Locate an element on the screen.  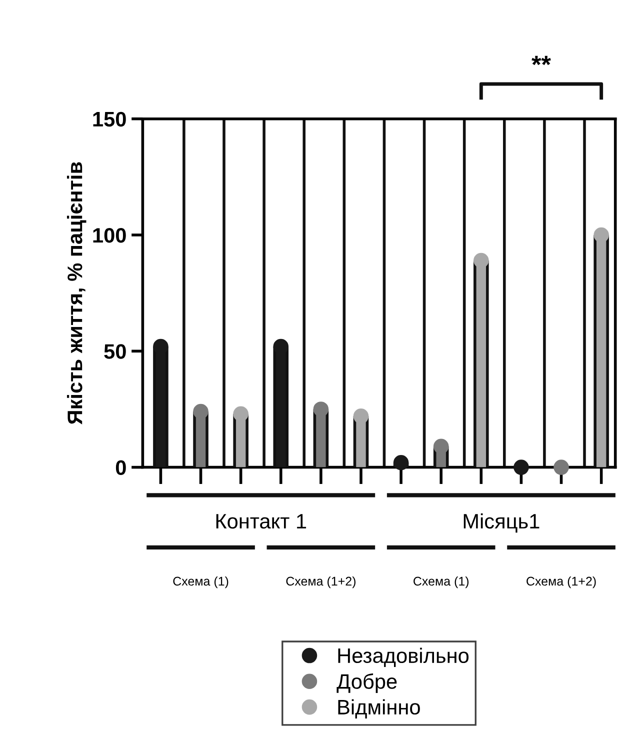
legend-label: Добре is located at coordinates (366, 683).